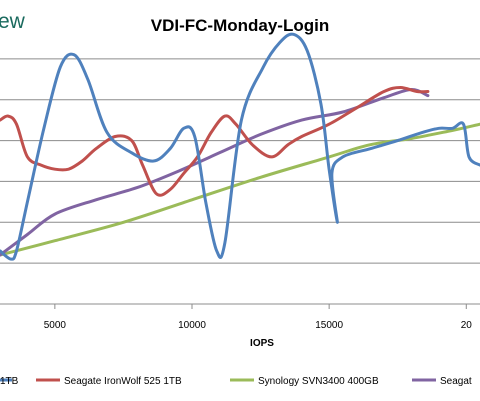  I want to click on x-tick-label: 15000, so click(329, 325).